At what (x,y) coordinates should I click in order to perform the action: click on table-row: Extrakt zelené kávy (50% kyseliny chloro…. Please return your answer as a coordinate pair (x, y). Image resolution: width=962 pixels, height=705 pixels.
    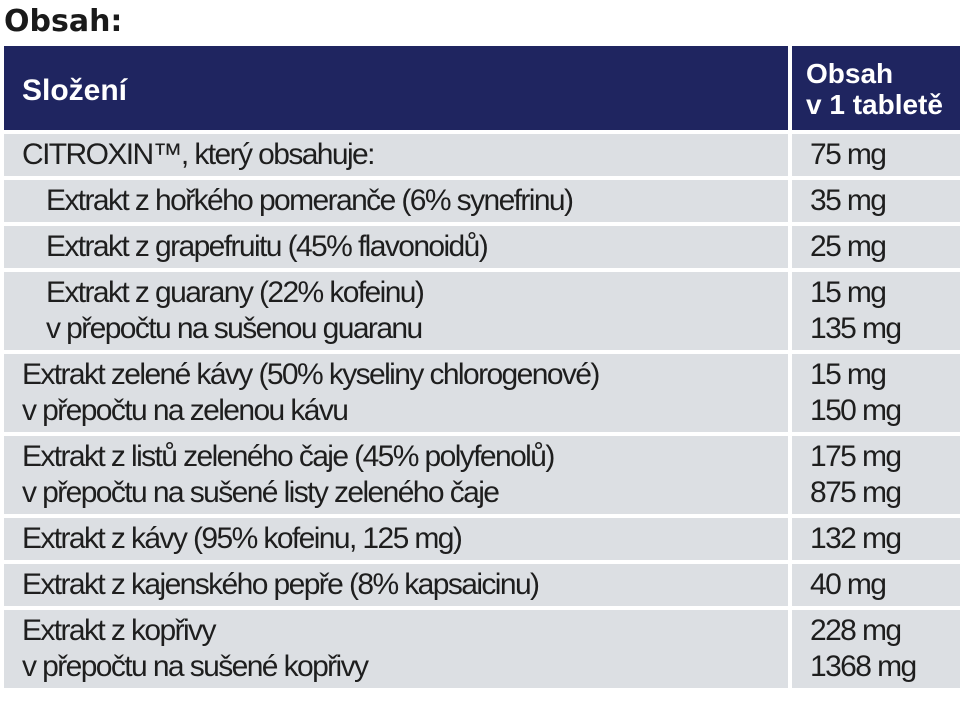
    Looking at the image, I should click on (482, 393).